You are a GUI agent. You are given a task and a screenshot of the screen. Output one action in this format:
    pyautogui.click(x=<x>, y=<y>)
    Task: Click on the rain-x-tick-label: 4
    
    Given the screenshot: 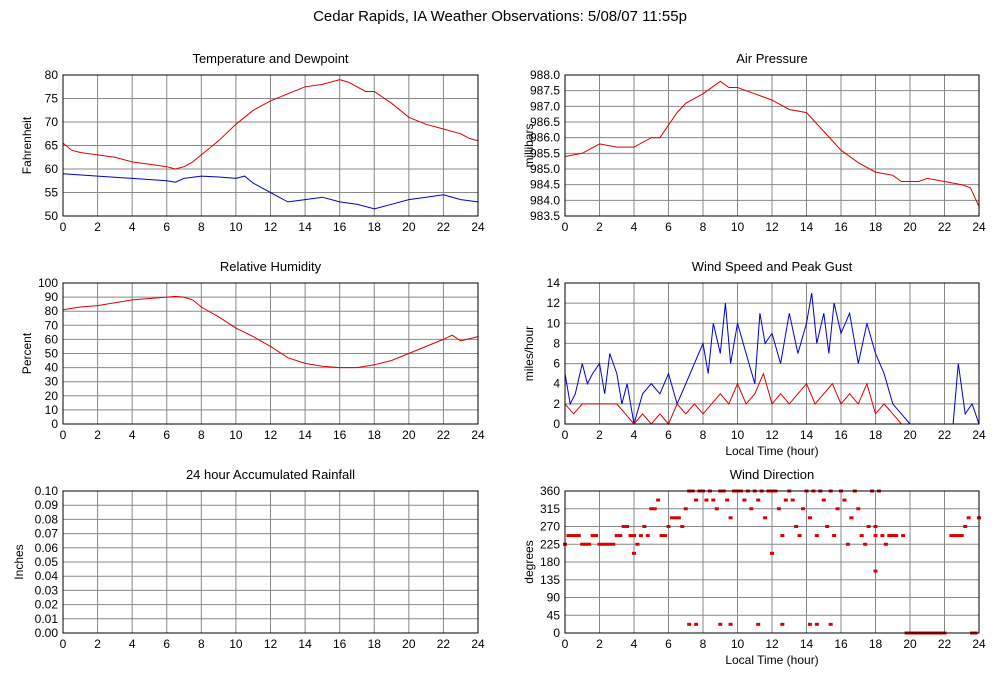 What is the action you would take?
    pyautogui.click(x=132, y=644)
    